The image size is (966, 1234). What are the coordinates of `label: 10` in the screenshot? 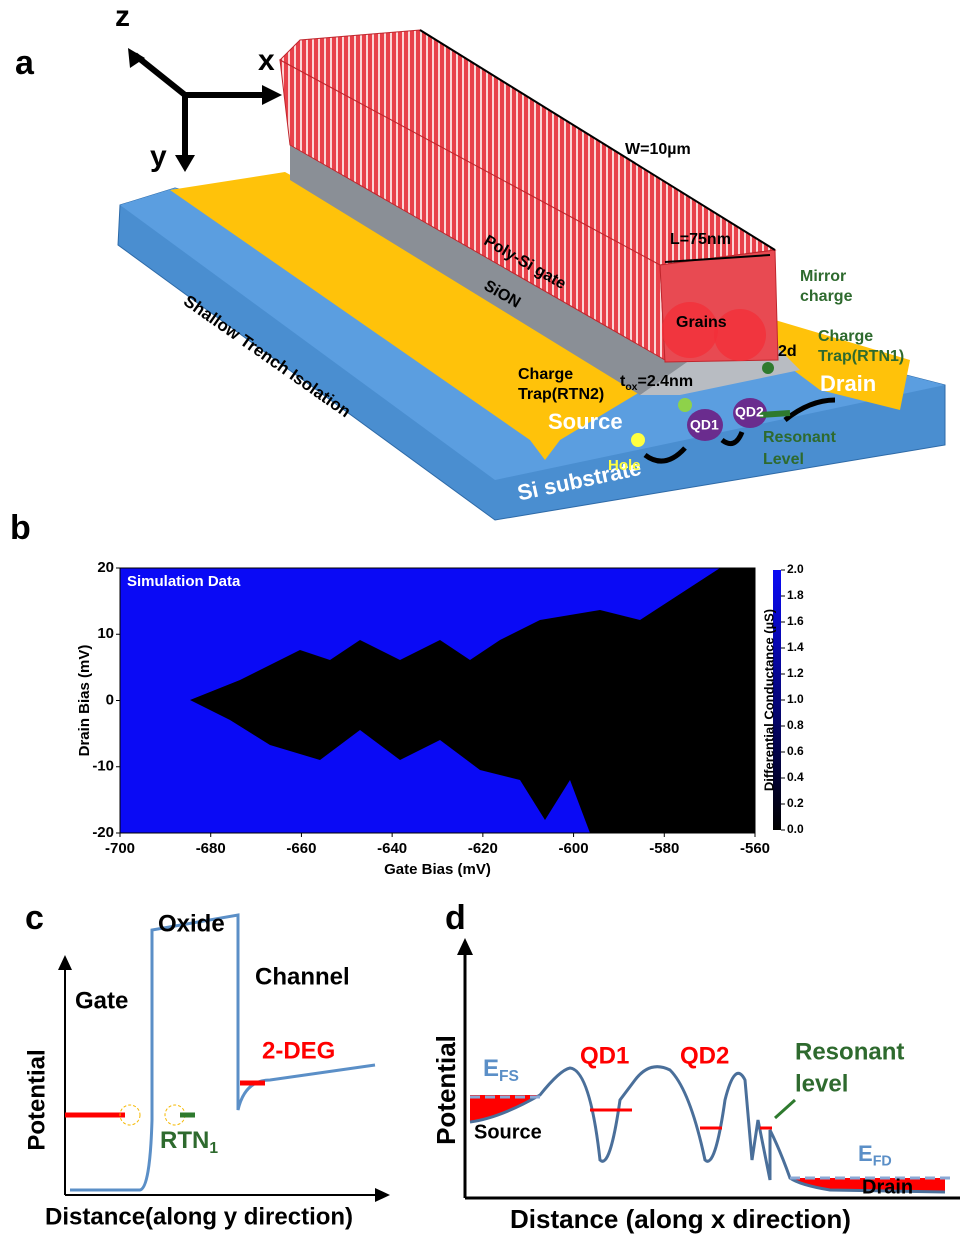 It's located at (105, 633).